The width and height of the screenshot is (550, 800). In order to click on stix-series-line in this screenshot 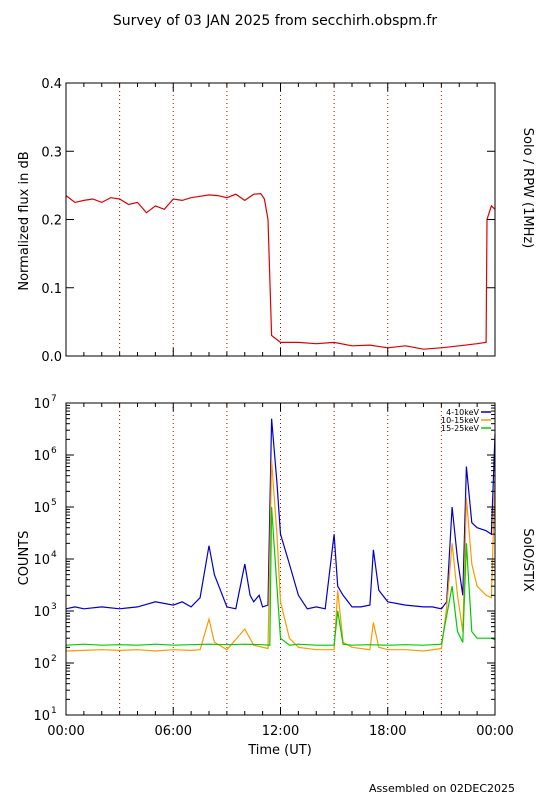, I will do `click(280, 576)`.